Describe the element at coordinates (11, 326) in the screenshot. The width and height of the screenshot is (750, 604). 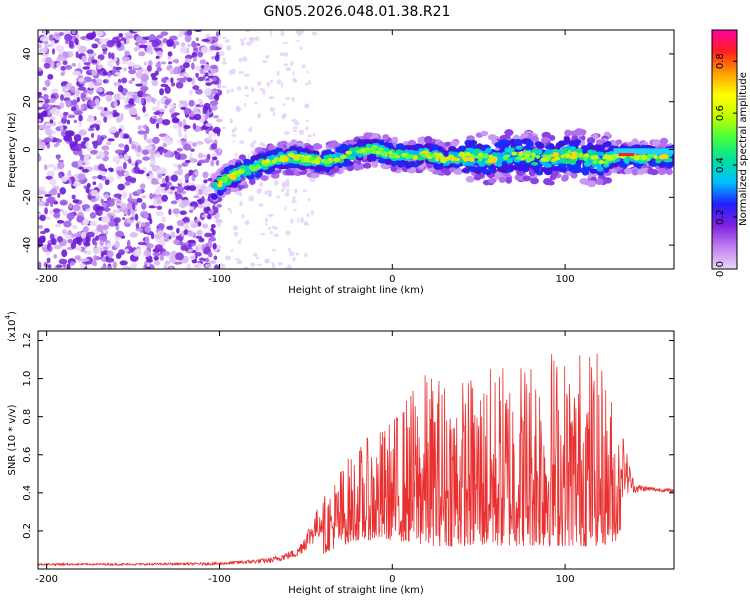
I see `svg-text: (x104)` at that location.